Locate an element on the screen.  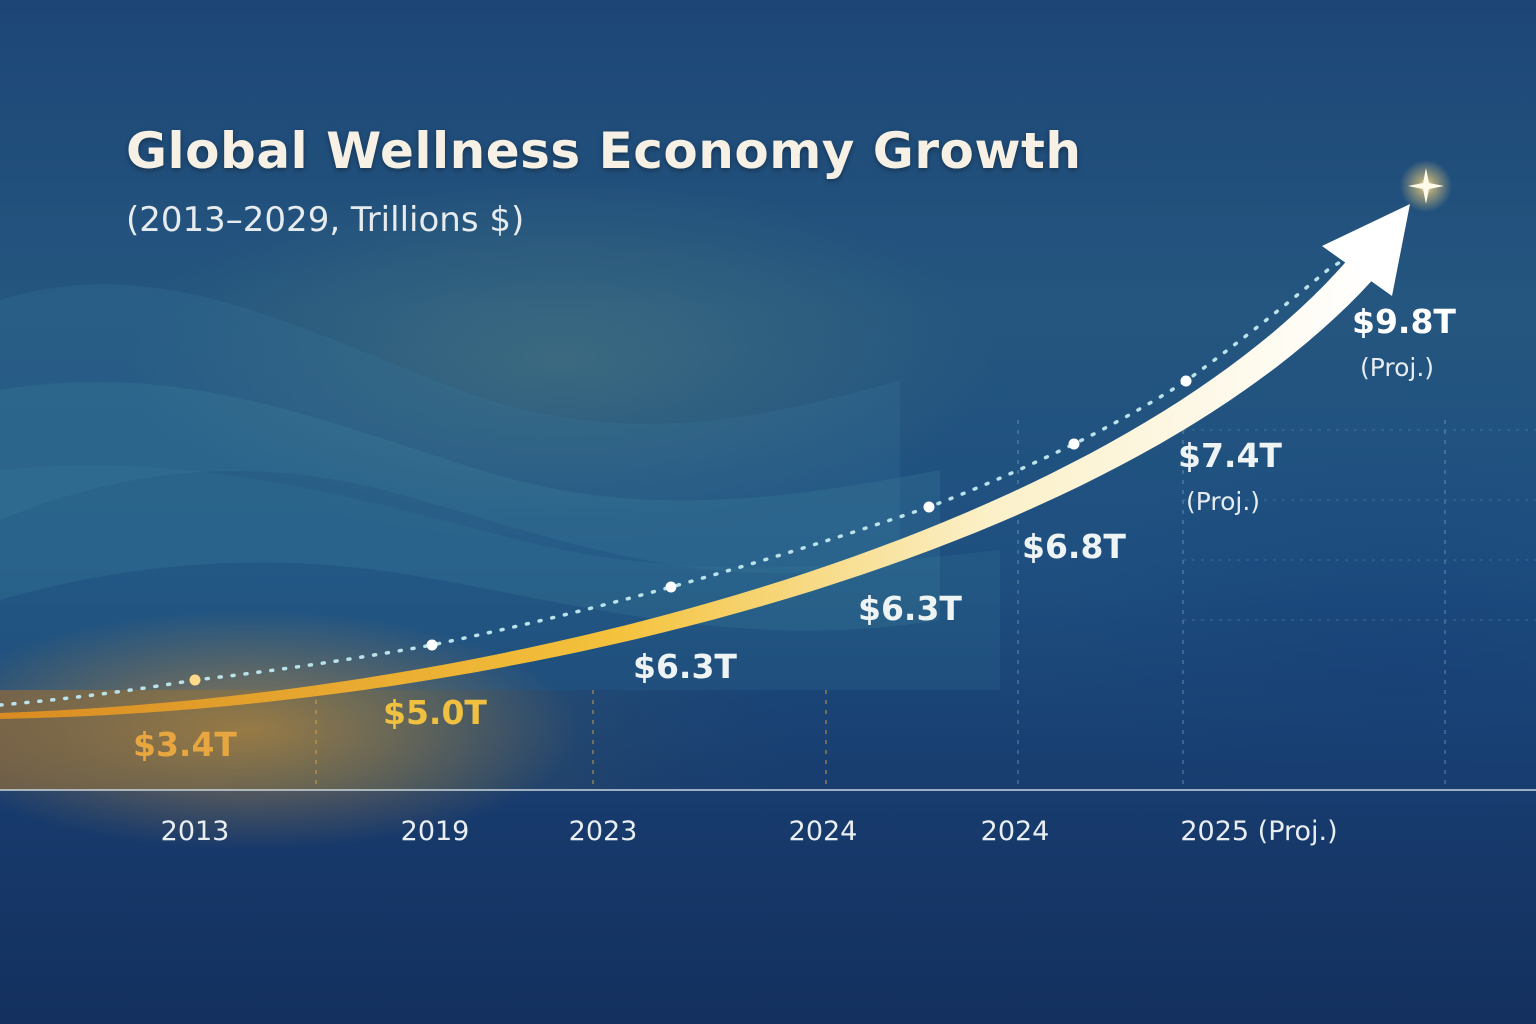
growth-arrow-head is located at coordinates (1366, 250).